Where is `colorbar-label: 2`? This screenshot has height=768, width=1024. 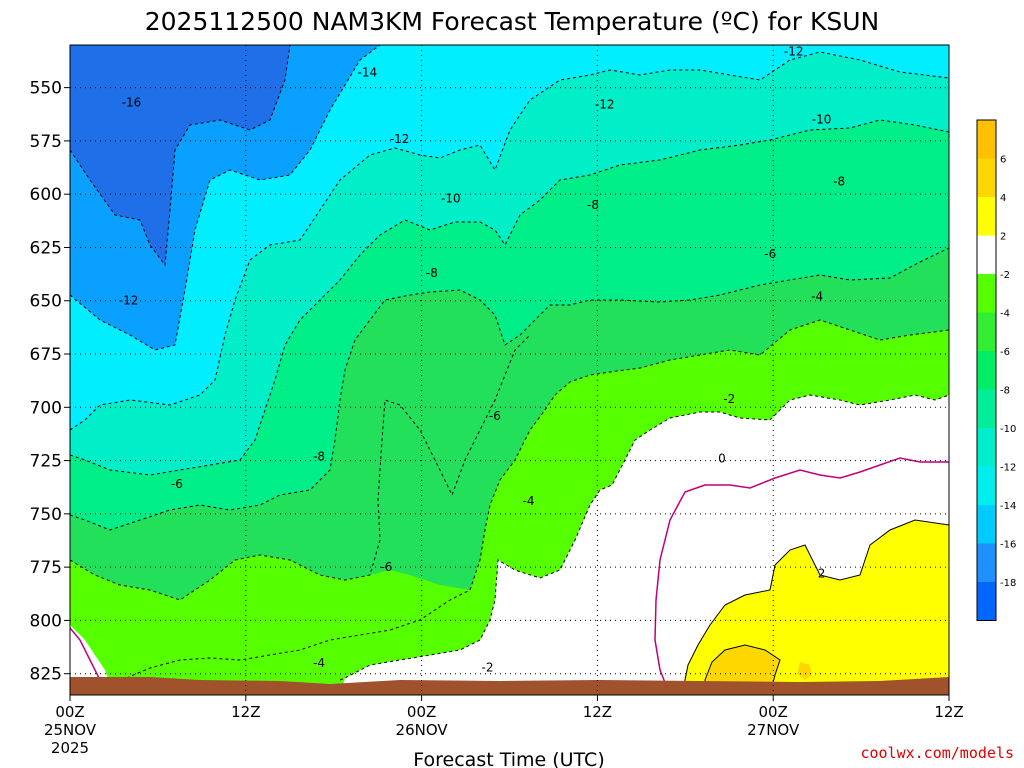
colorbar-label: 2 is located at coordinates (1003, 237).